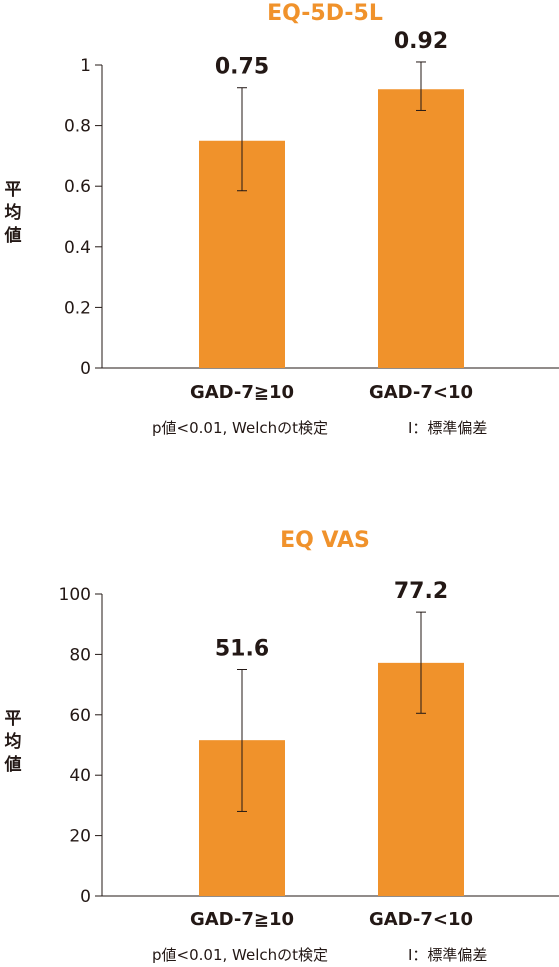 The image size is (559, 967). Describe the element at coordinates (325, 13) in the screenshot. I see `chart-title: EQ-5D-5L` at that location.